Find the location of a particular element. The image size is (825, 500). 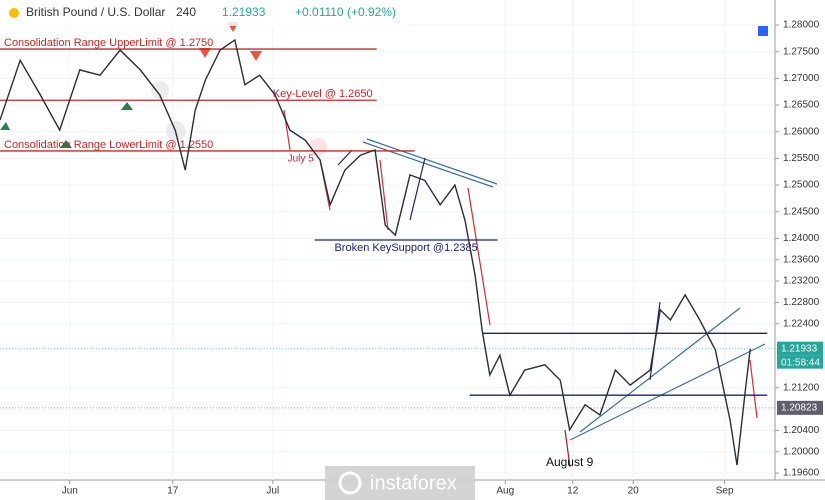

x-tick-label: 20 is located at coordinates (634, 491).